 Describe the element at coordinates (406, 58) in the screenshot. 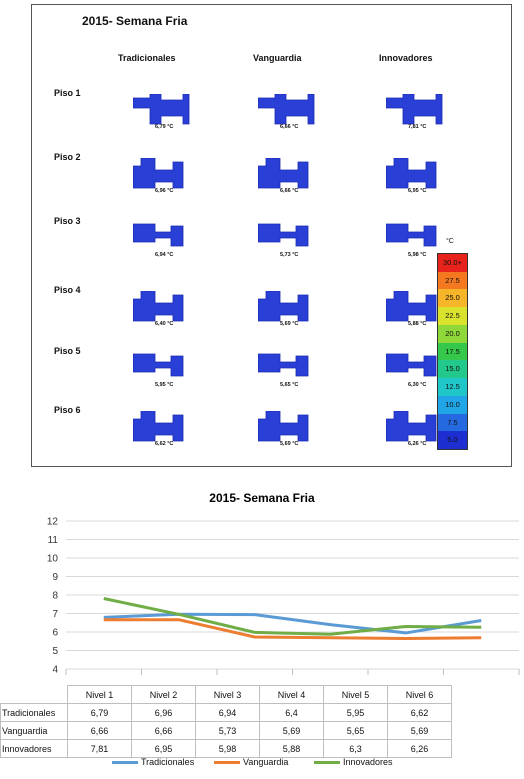

I see `group-header-2: Innovadores` at that location.